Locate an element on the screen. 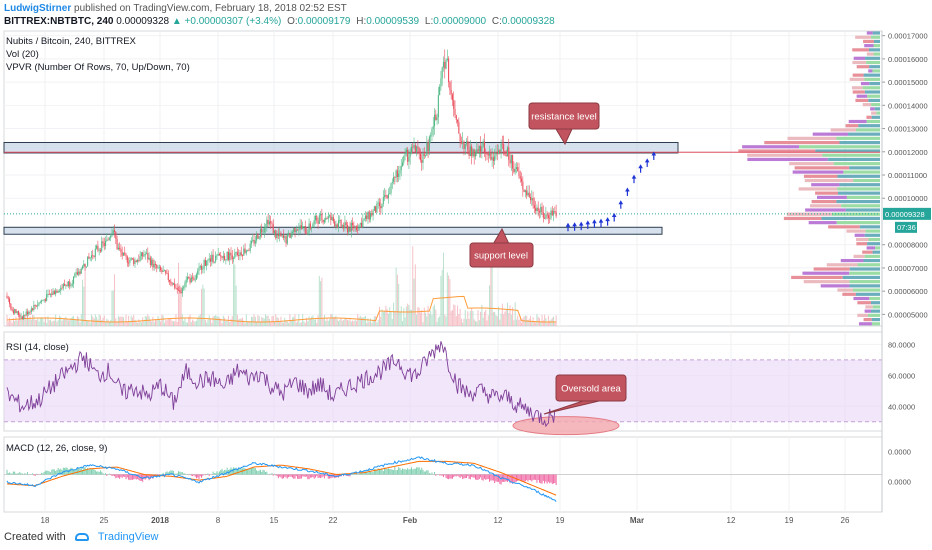 The image size is (932, 550). footer: Created with TradingView is located at coordinates (81, 537).